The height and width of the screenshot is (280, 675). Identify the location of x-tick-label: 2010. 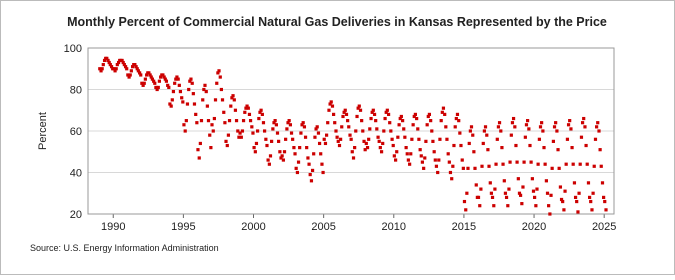
(394, 227).